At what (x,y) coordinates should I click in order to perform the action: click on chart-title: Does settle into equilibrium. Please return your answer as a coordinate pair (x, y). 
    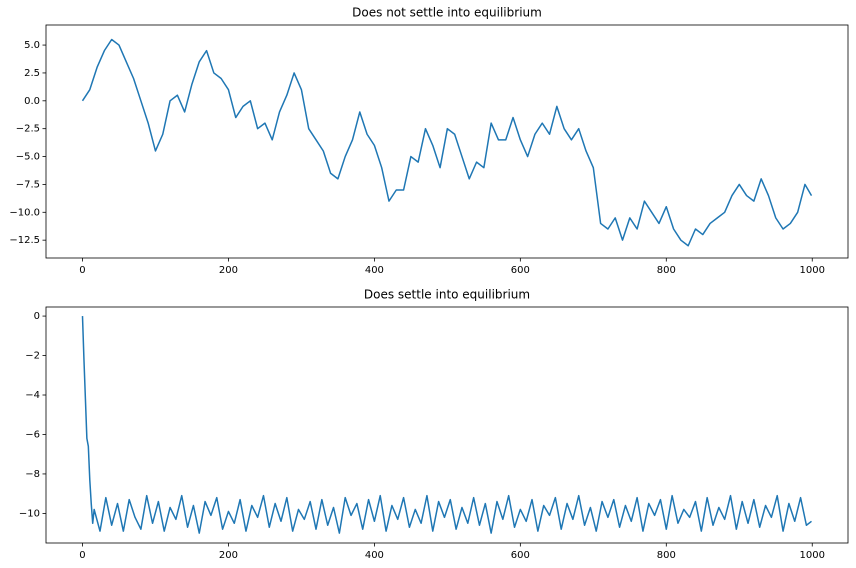
    Looking at the image, I should click on (447, 295).